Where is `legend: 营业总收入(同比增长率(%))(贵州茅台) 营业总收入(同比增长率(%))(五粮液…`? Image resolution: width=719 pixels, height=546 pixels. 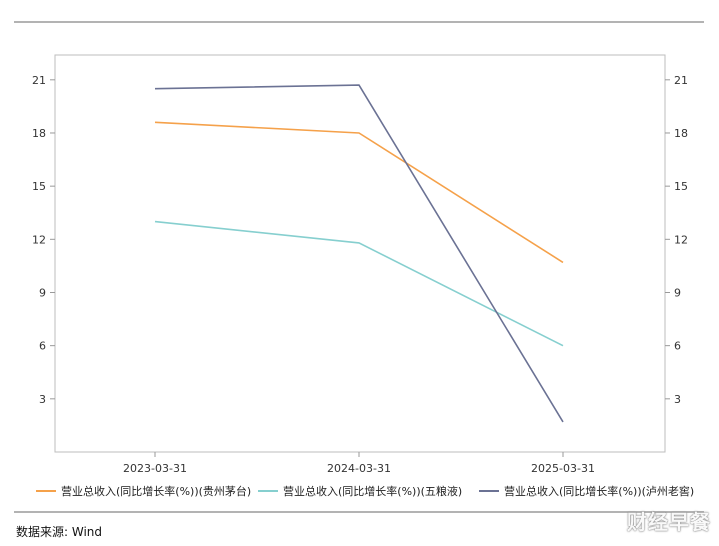 legend: 营业总收入(同比增长率(%))(贵州茅台) 营业总收入(同比增长率(%))(五粮液… is located at coordinates (365, 491).